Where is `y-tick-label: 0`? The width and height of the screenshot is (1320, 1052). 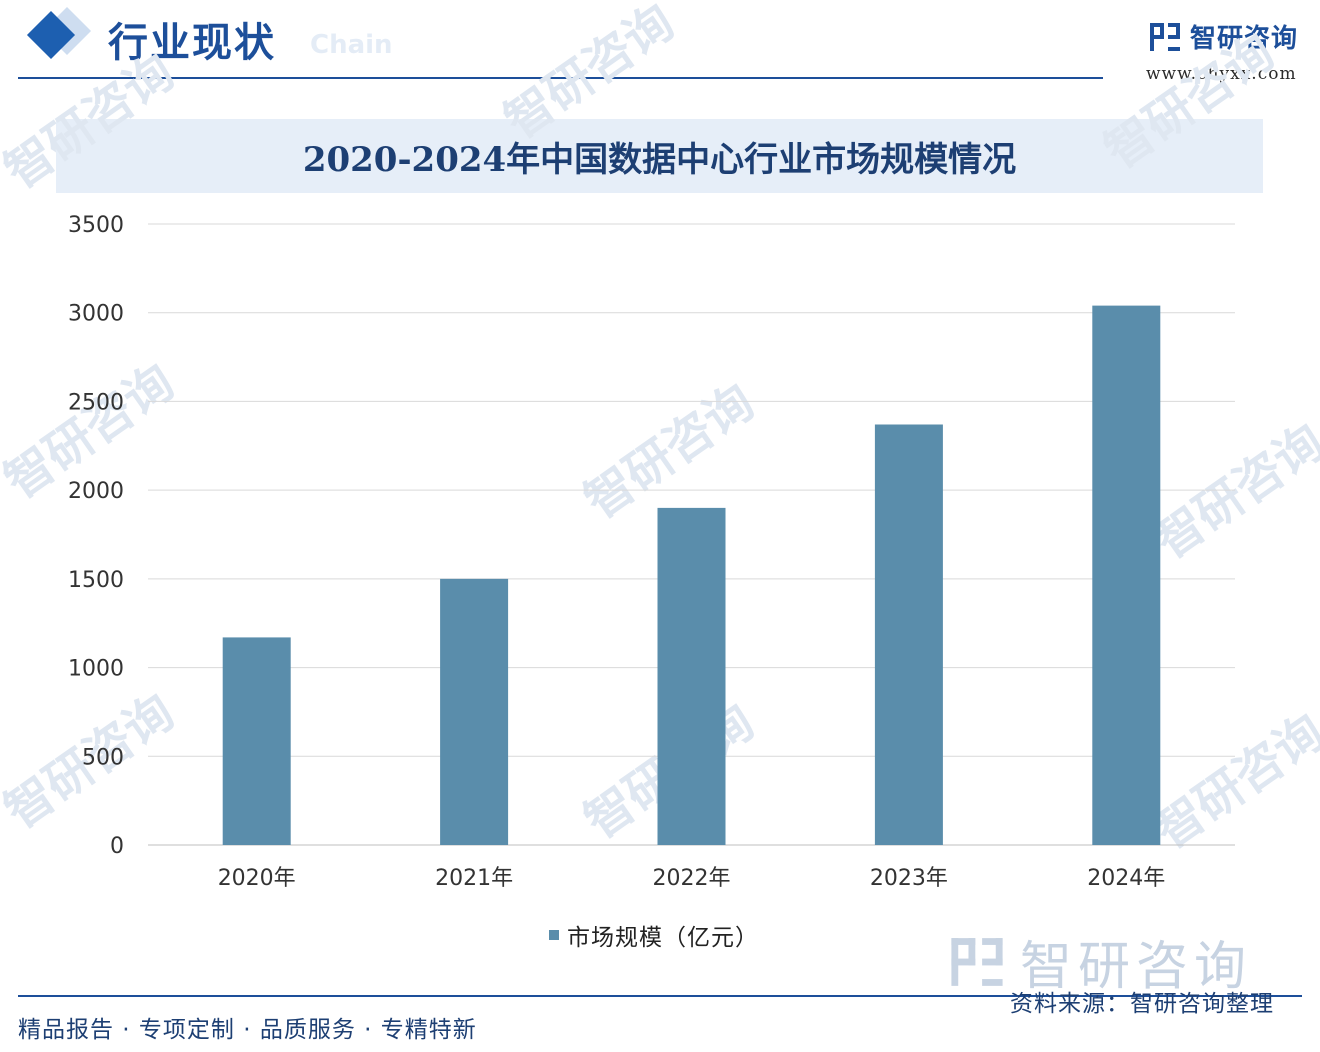
y-tick-label: 0 is located at coordinates (117, 846).